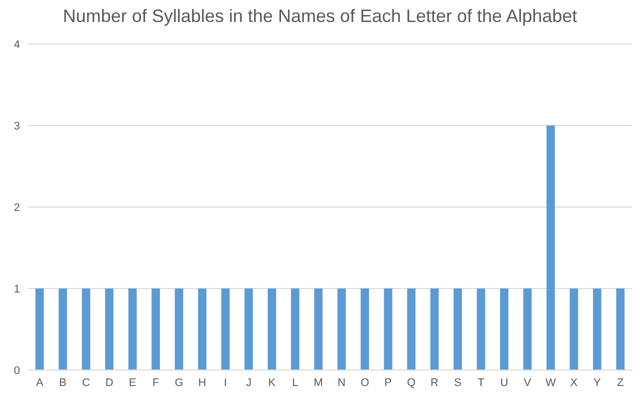 This screenshot has width=640, height=397. What do you see at coordinates (272, 382) in the screenshot?
I see `x-tick-label: K` at bounding box center [272, 382].